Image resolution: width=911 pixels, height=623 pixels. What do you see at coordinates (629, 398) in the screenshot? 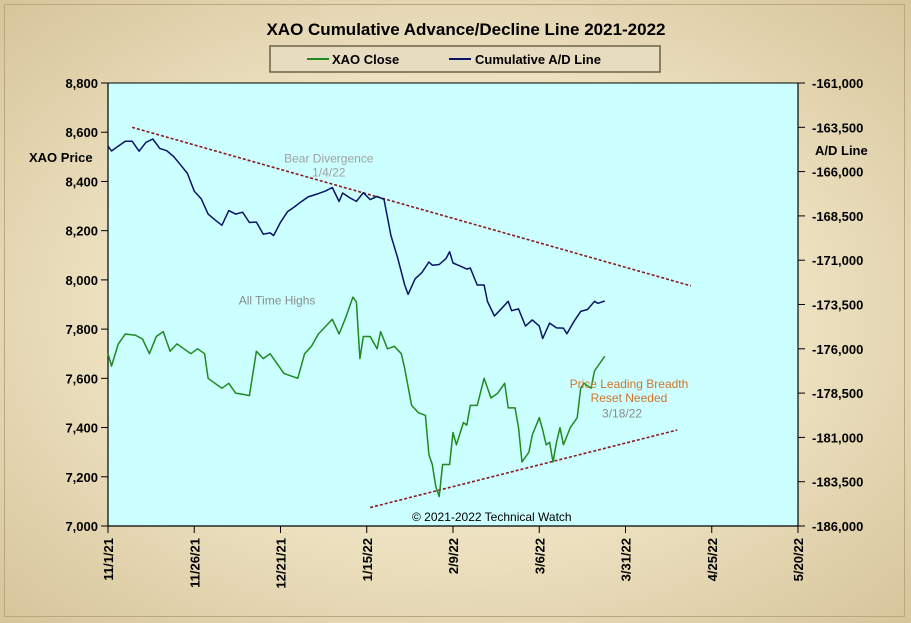
I see `annotation-text: Reset Needed` at bounding box center [629, 398].